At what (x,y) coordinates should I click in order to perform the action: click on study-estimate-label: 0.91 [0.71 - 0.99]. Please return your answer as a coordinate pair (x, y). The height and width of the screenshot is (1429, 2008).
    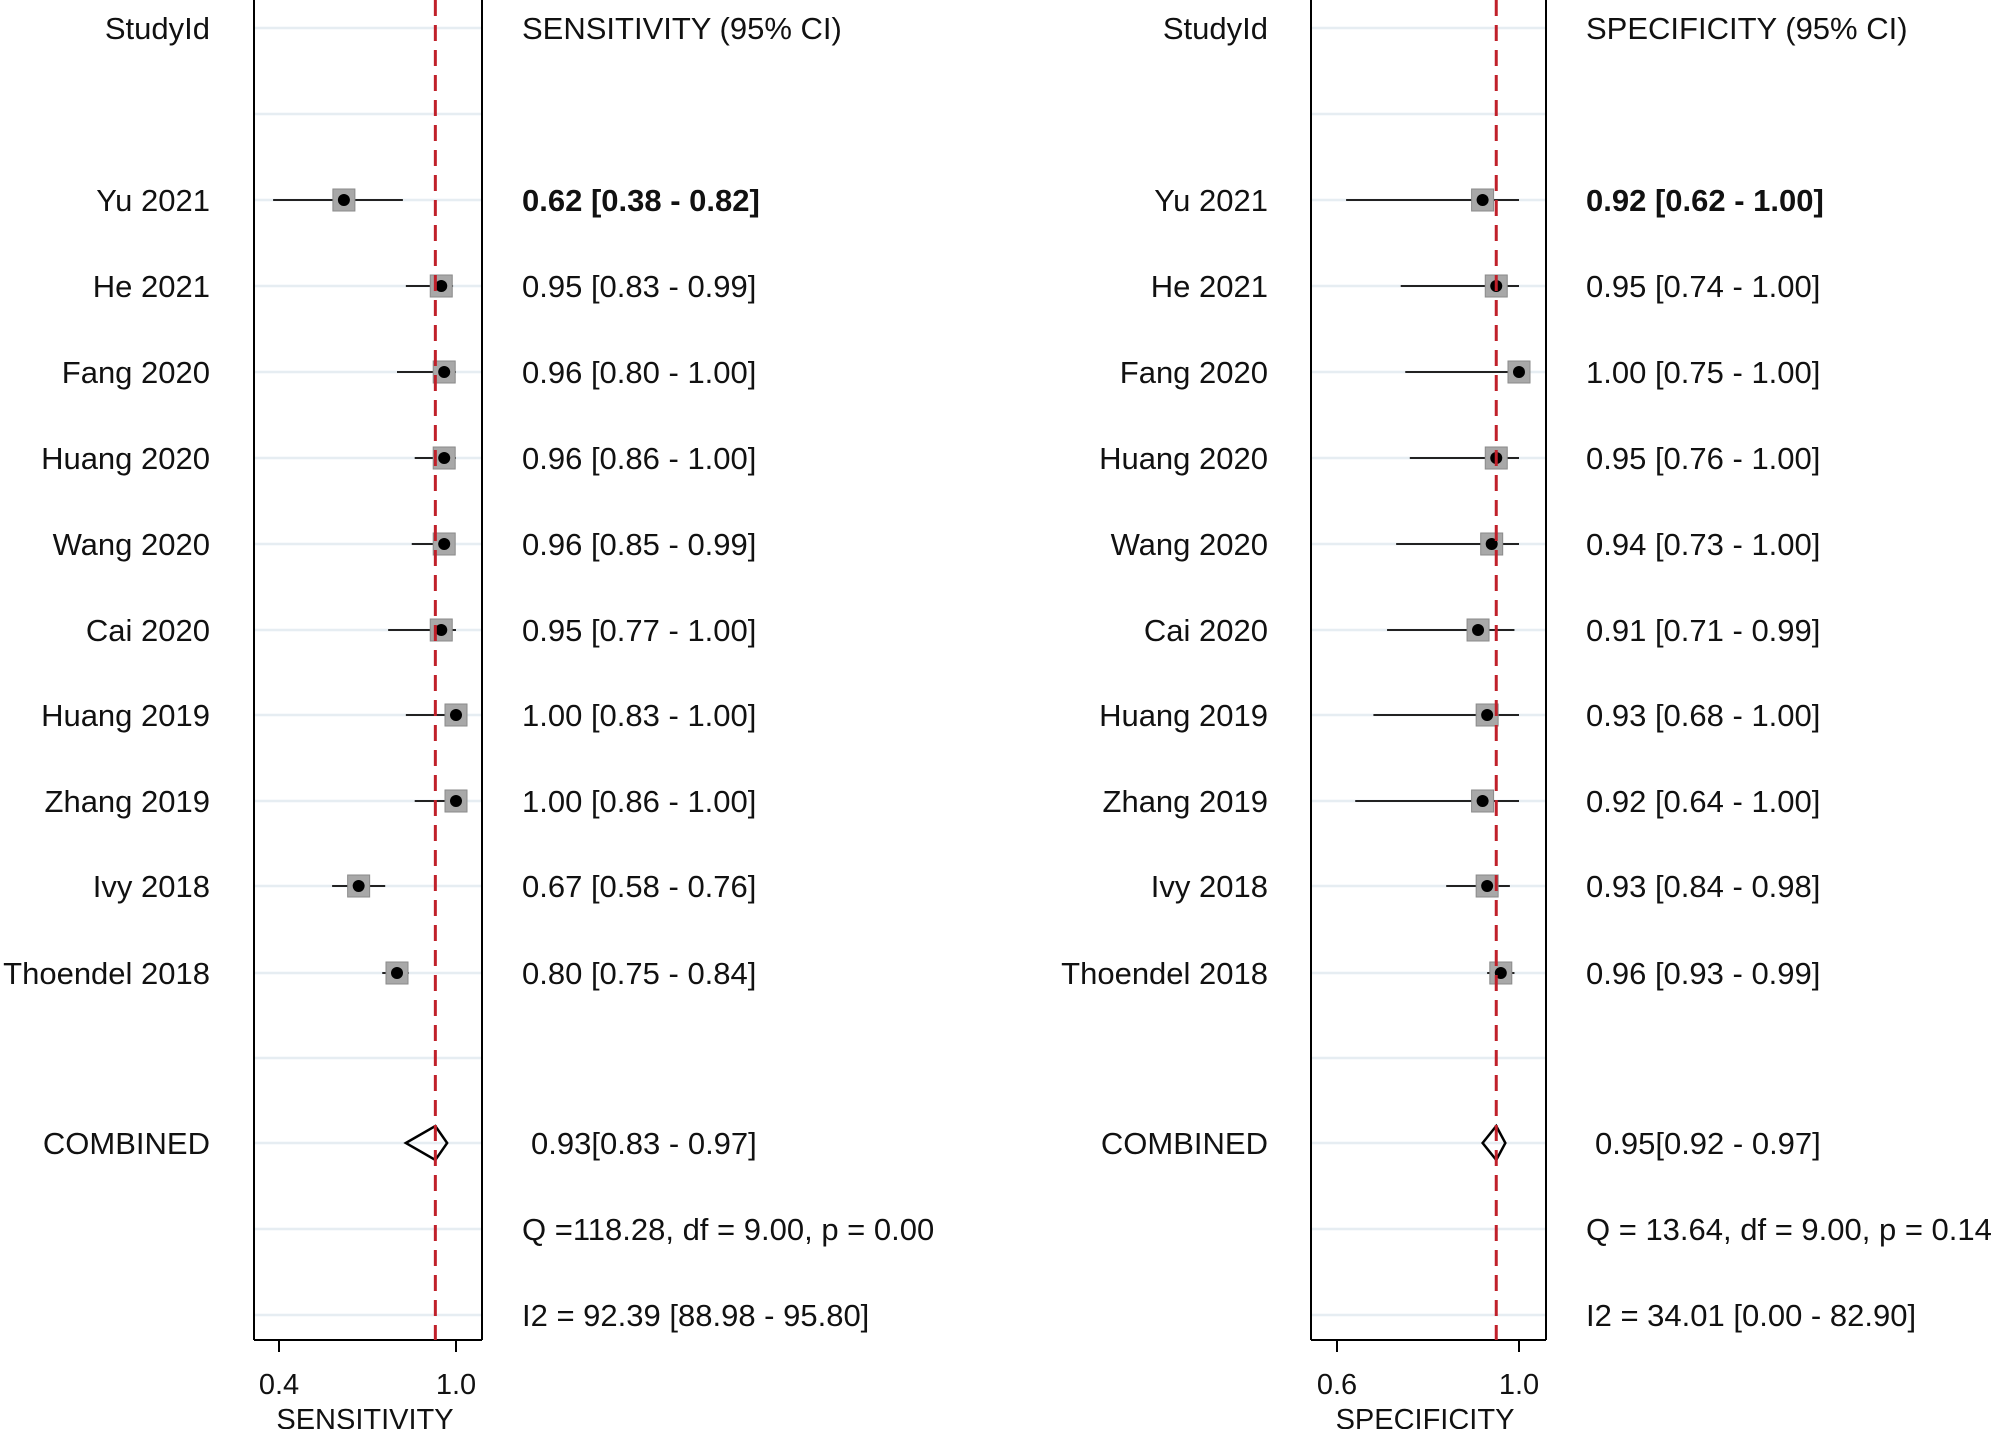
    Looking at the image, I should click on (1703, 630).